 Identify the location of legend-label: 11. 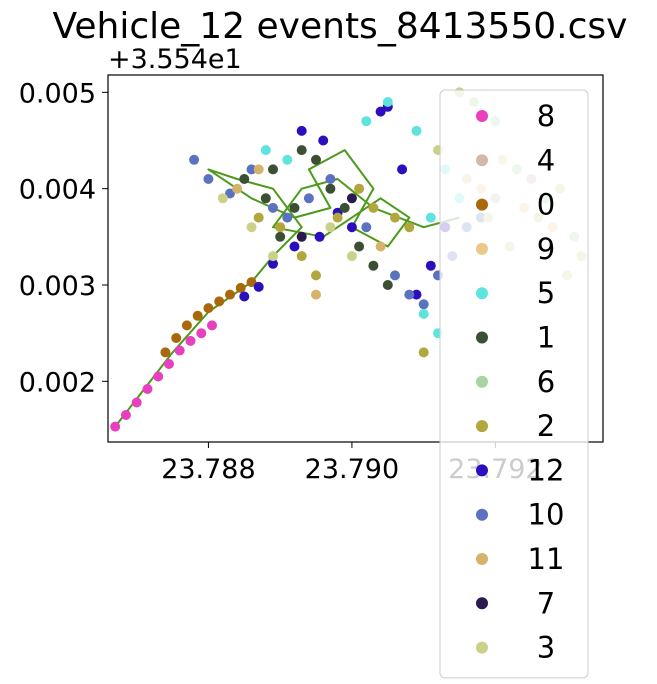
(546, 559).